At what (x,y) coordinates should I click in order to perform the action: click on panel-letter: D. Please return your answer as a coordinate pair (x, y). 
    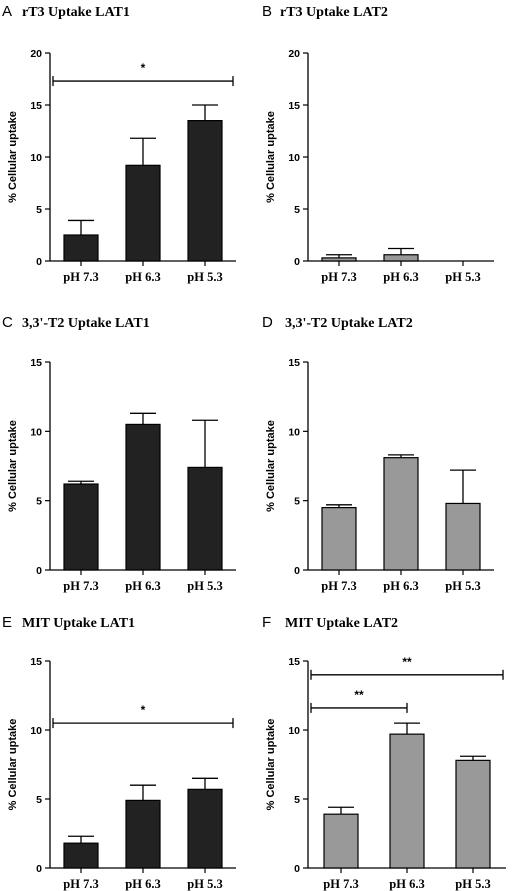
    Looking at the image, I should click on (267, 322).